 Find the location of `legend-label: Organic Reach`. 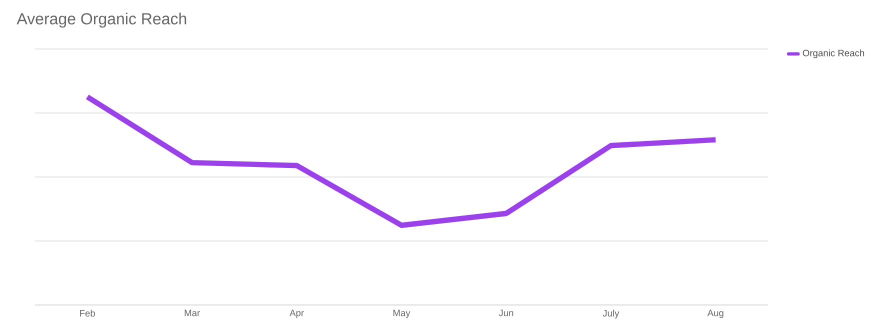

legend-label: Organic Reach is located at coordinates (833, 53).